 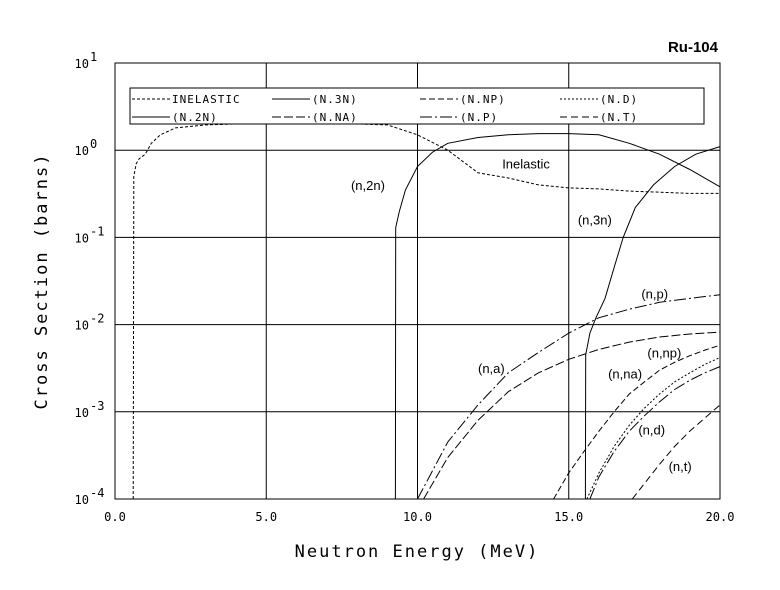 I want to click on legend-label: (N.D), so click(x=619, y=99).